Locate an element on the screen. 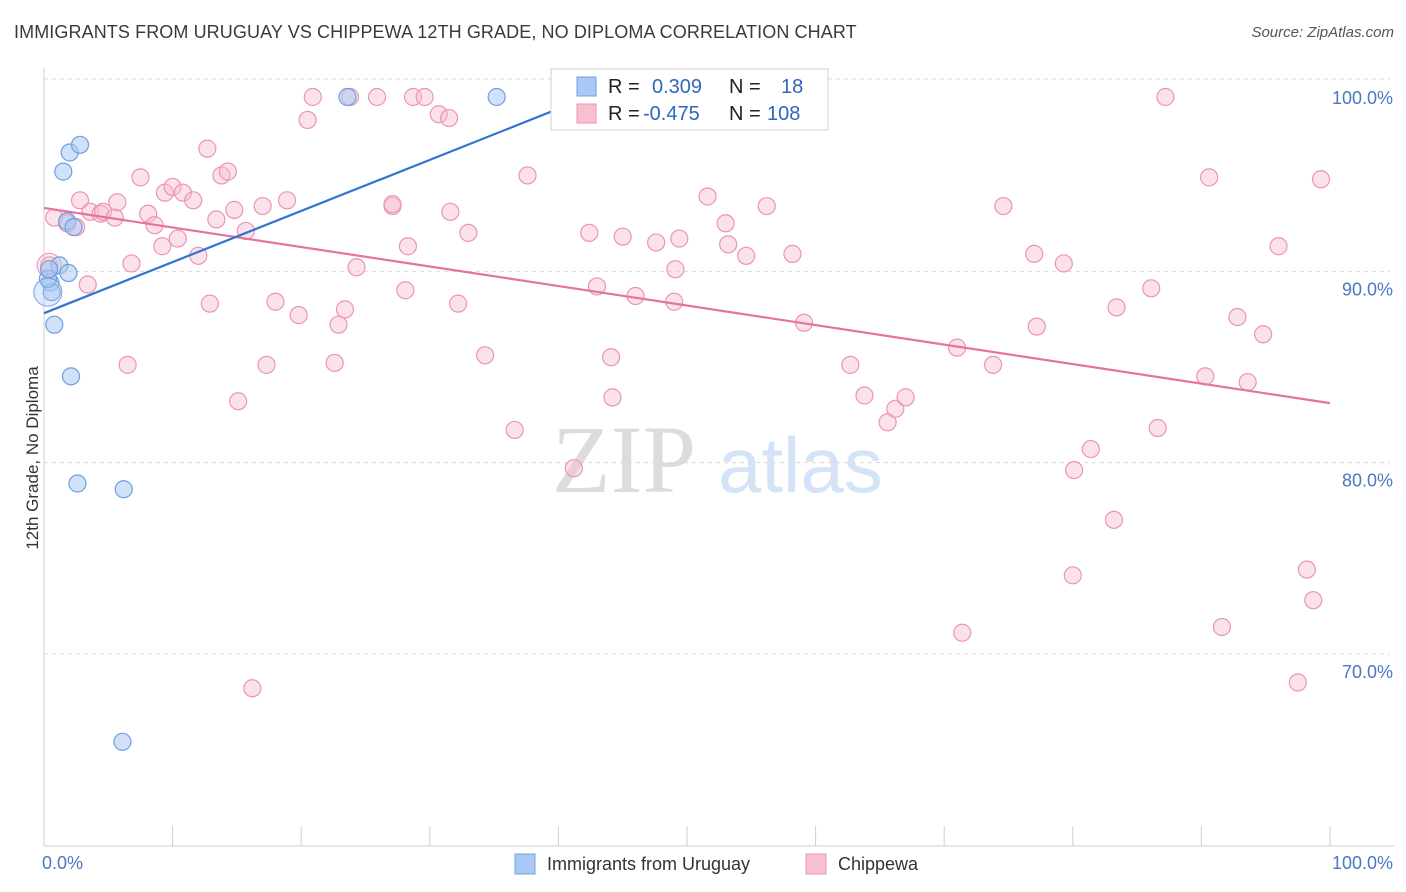 The image size is (1406, 892). chart-source: Source: ZipAtlas.com is located at coordinates (1322, 32).